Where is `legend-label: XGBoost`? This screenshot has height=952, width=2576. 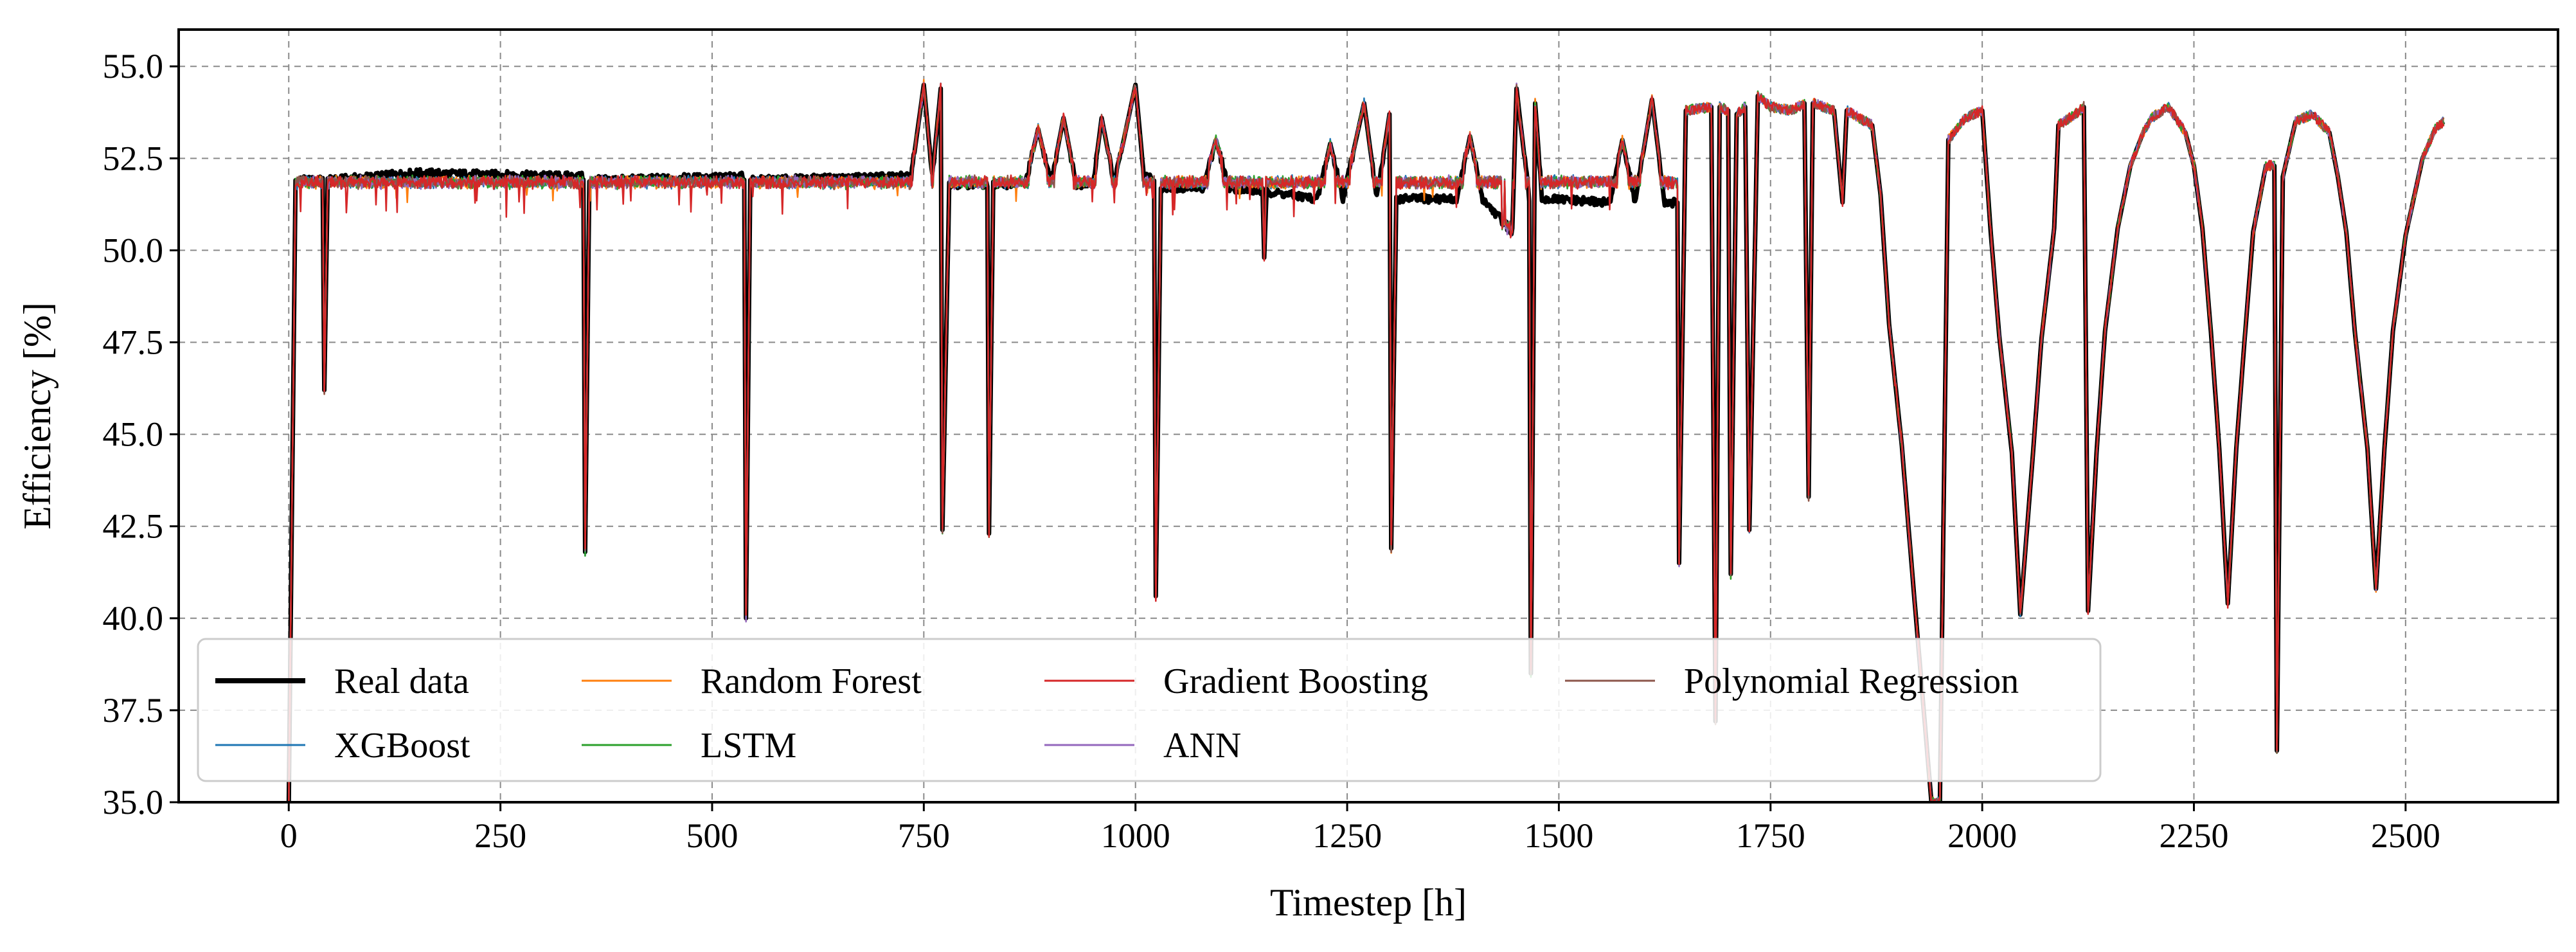 legend-label: XGBoost is located at coordinates (402, 746).